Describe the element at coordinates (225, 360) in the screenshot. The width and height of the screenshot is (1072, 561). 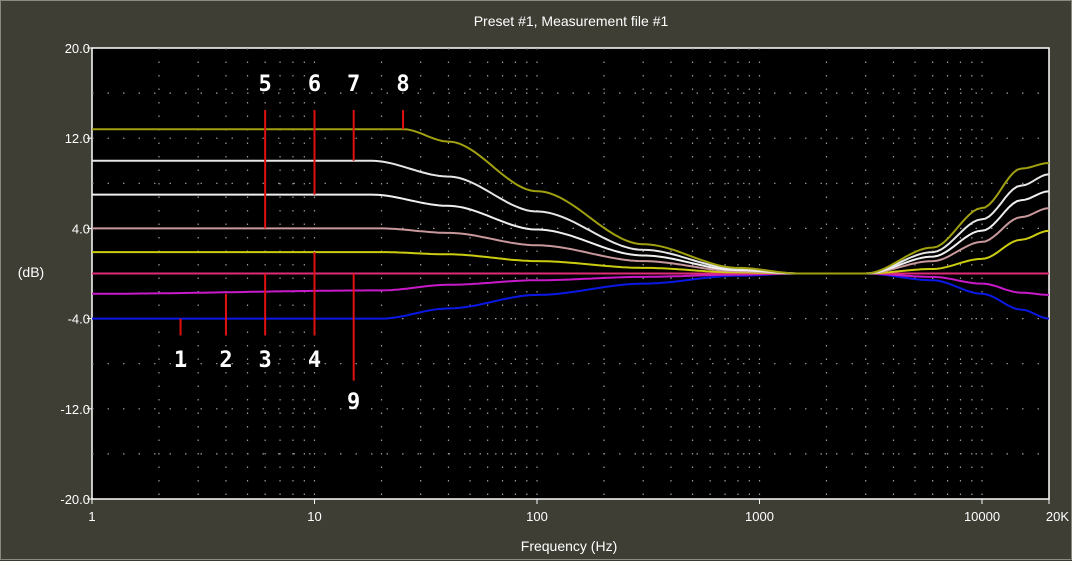
I see `callout-label-2: 2` at that location.